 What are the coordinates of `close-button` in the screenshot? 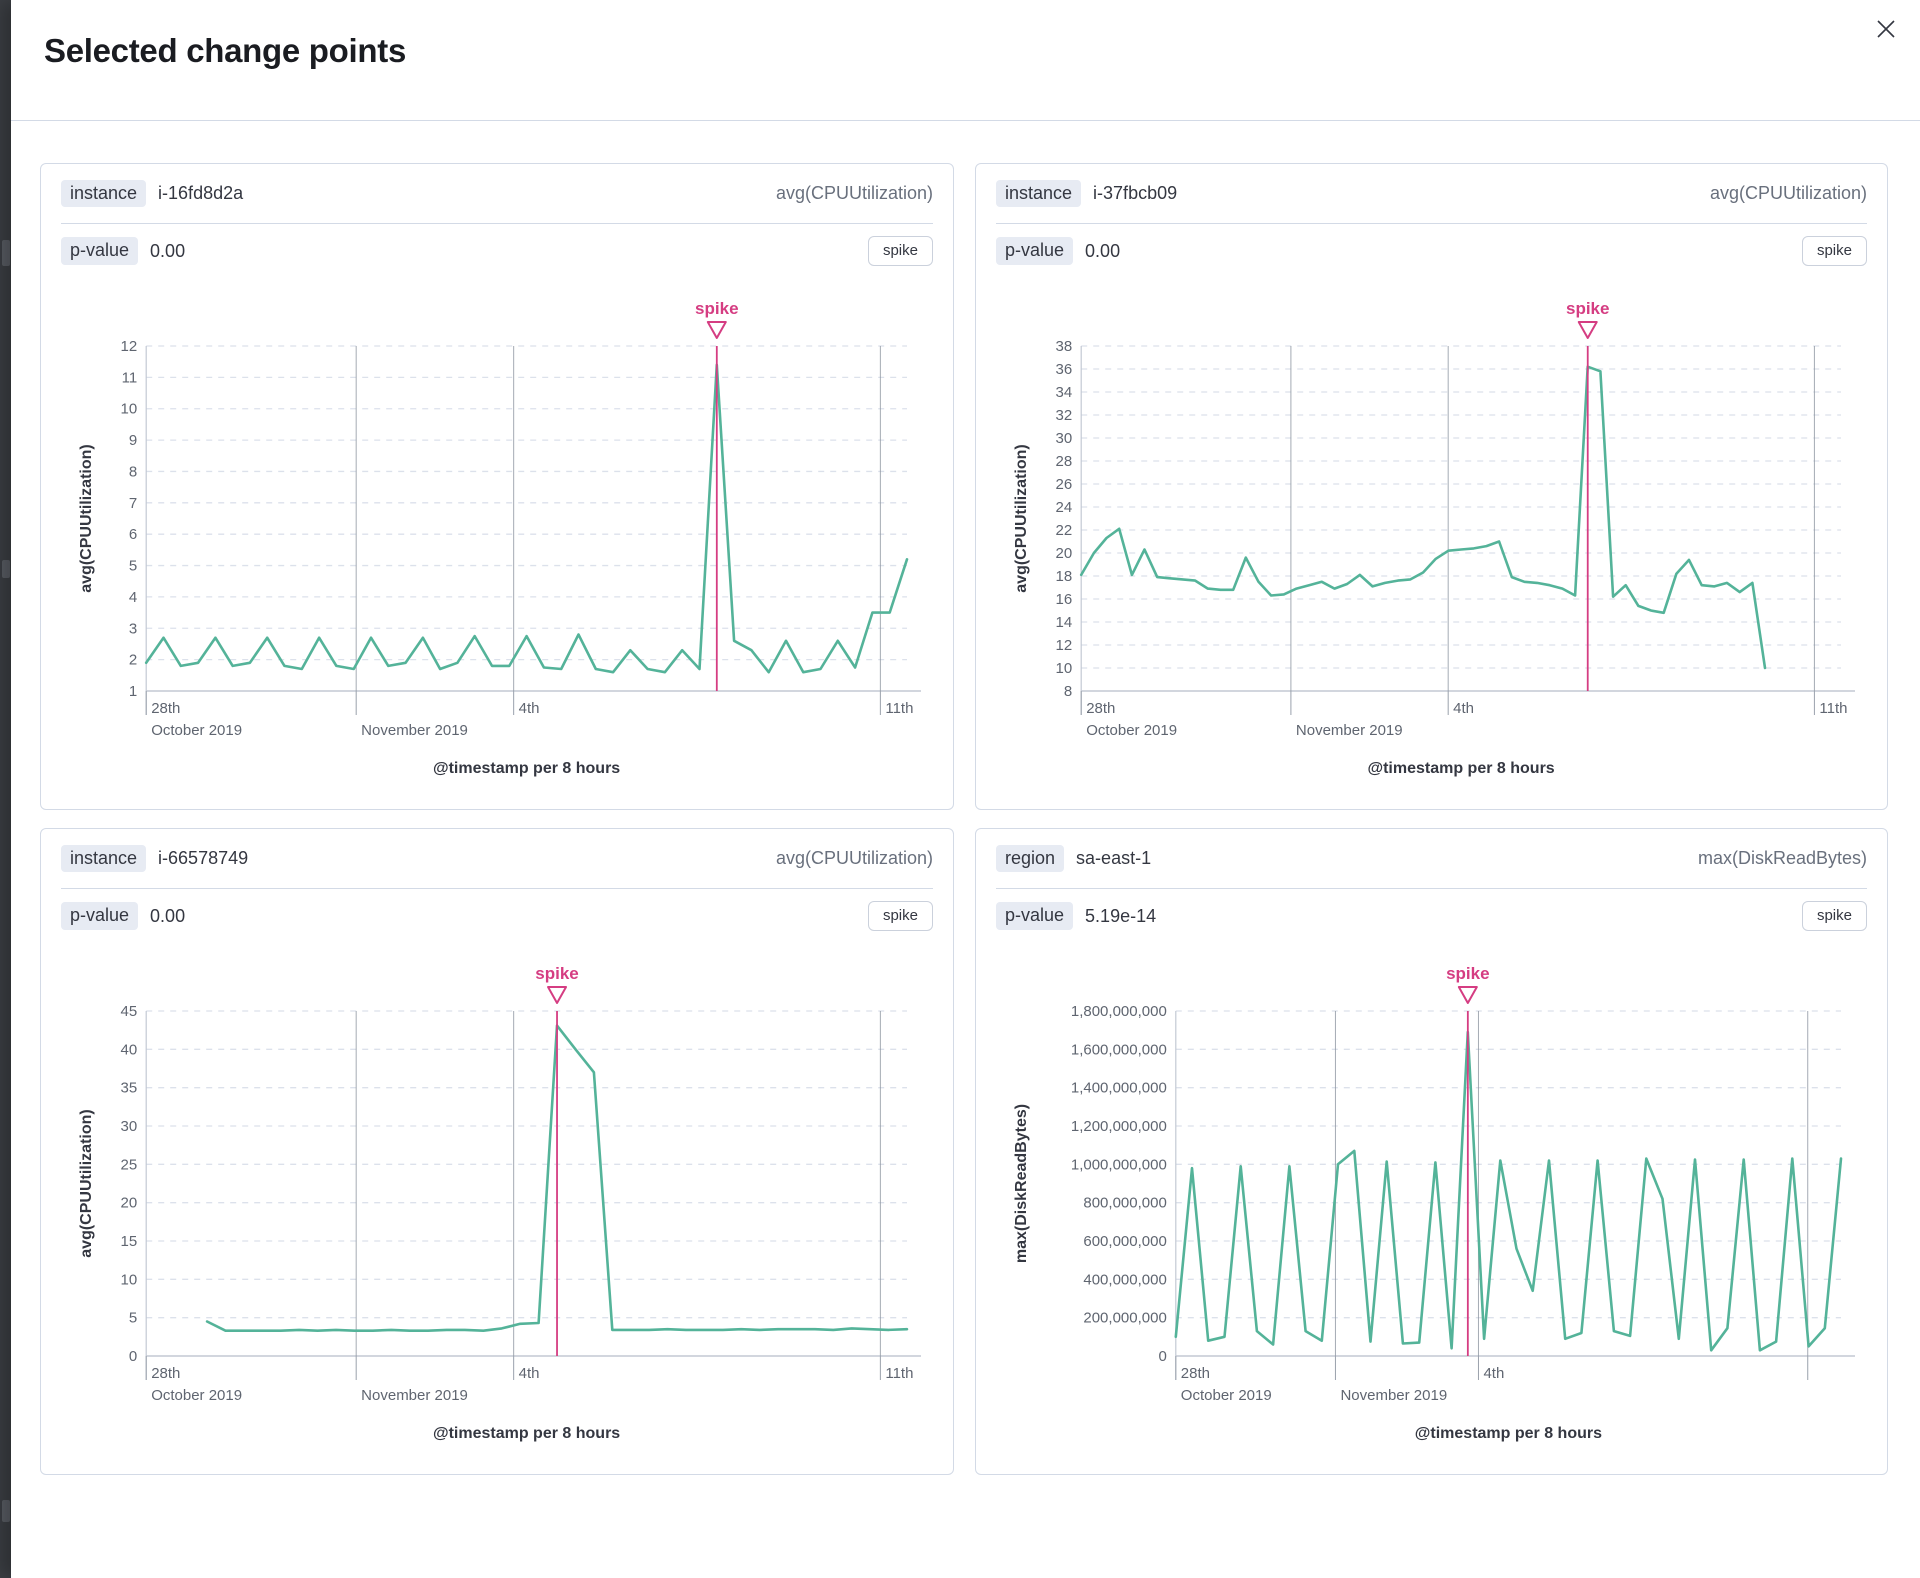 It's located at (1886, 30).